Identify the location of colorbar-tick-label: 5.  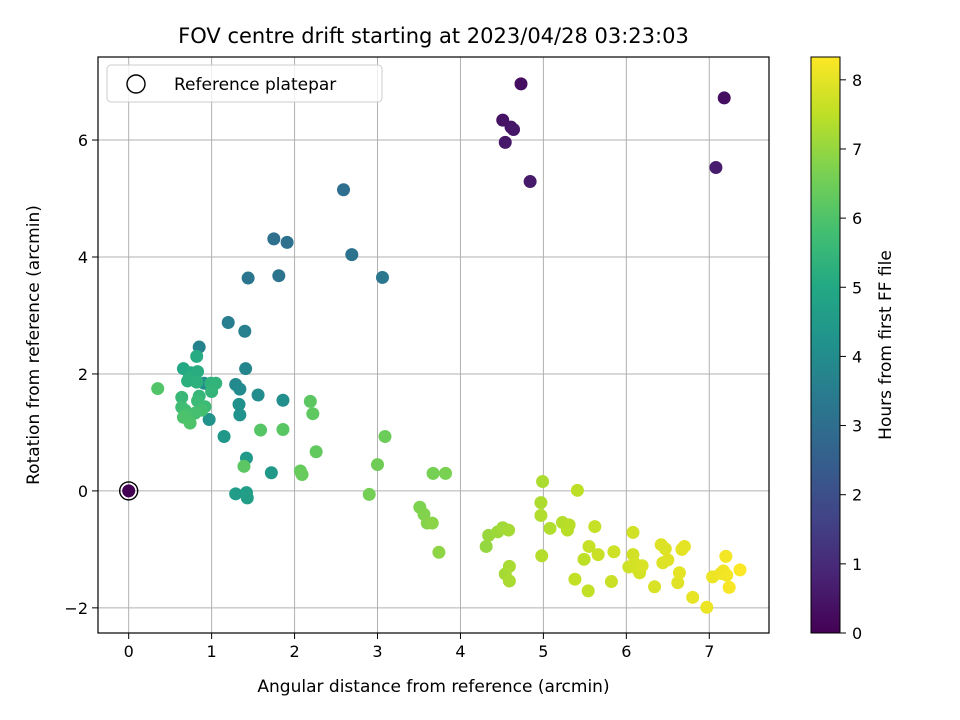
(857, 287).